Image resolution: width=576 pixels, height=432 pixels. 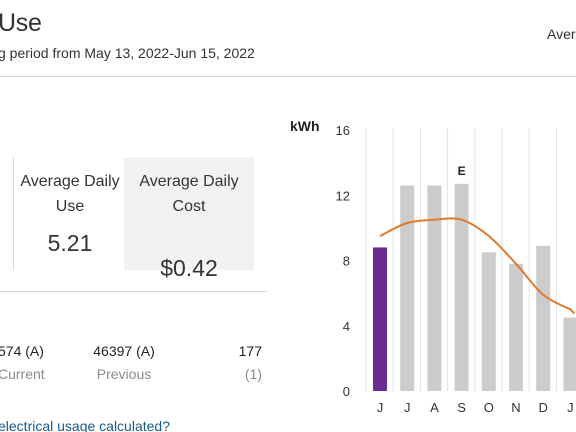 I want to click on avg-daily-use-card: Average Daily Use 5.21, so click(x=70, y=213).